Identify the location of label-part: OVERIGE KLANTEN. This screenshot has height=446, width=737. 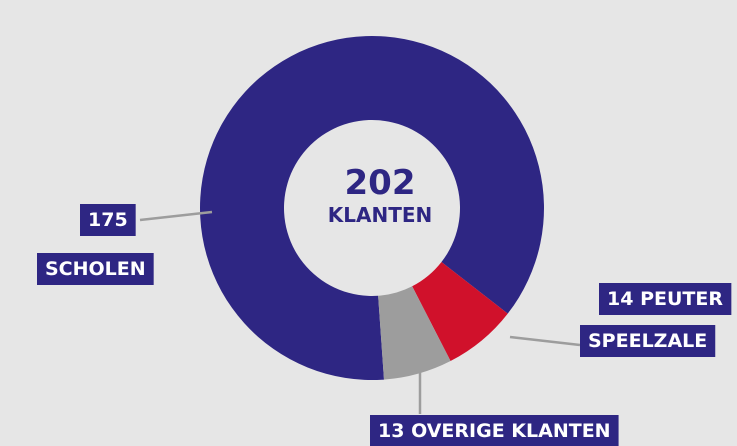
(511, 431).